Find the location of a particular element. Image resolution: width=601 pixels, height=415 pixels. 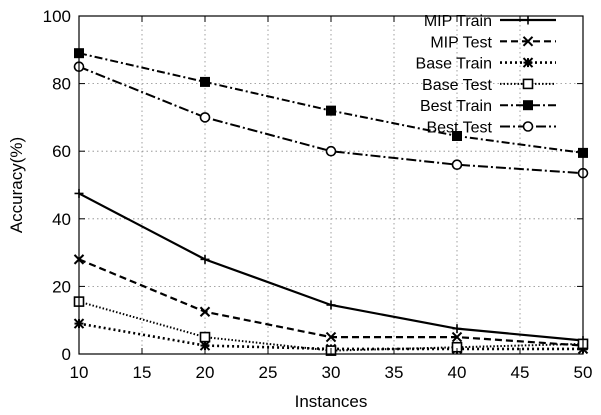

y-axis-title: Accuracy(%) is located at coordinates (16, 185).